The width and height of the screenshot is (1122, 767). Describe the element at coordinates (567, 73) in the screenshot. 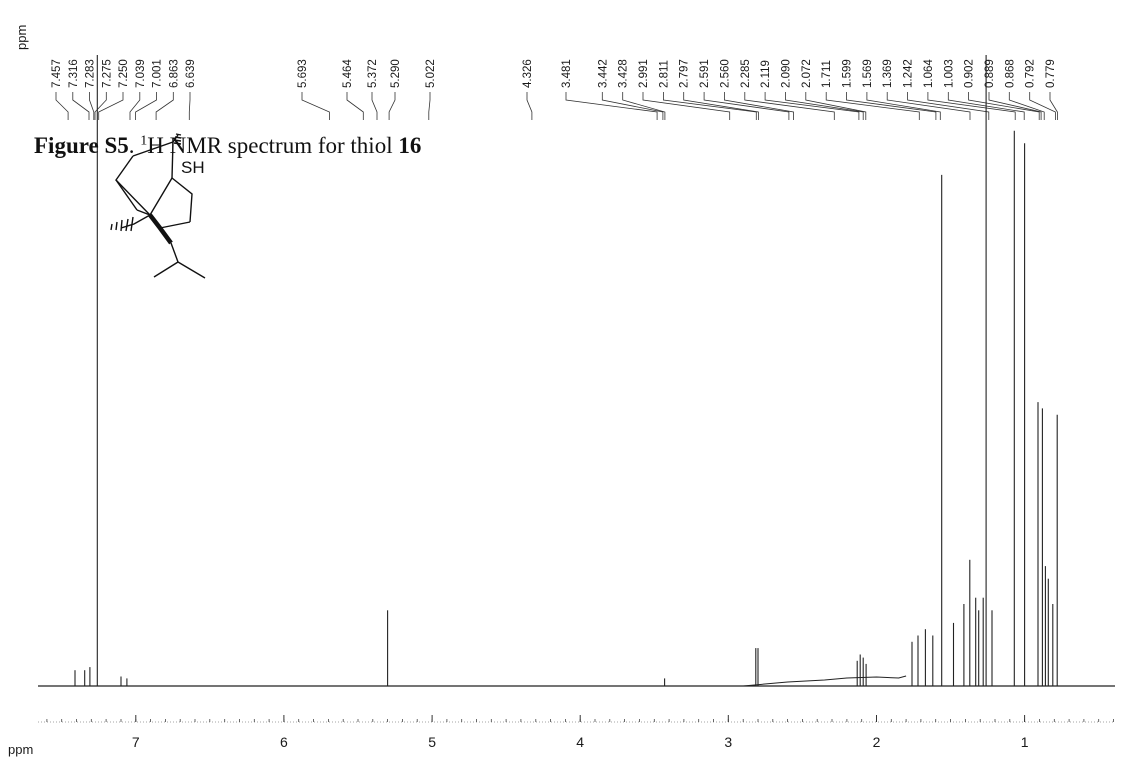

I see `peak-label: 3.481` at that location.